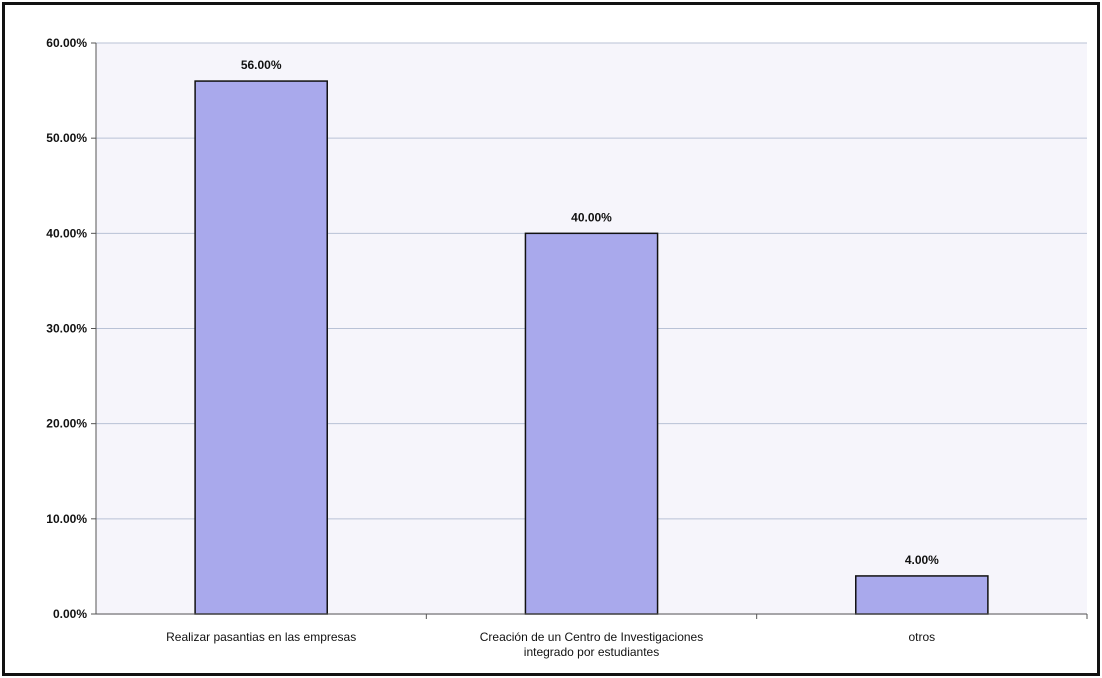 This screenshot has width=1102, height=678. Describe the element at coordinates (66, 519) in the screenshot. I see `y-tick-label: 10.00%` at that location.